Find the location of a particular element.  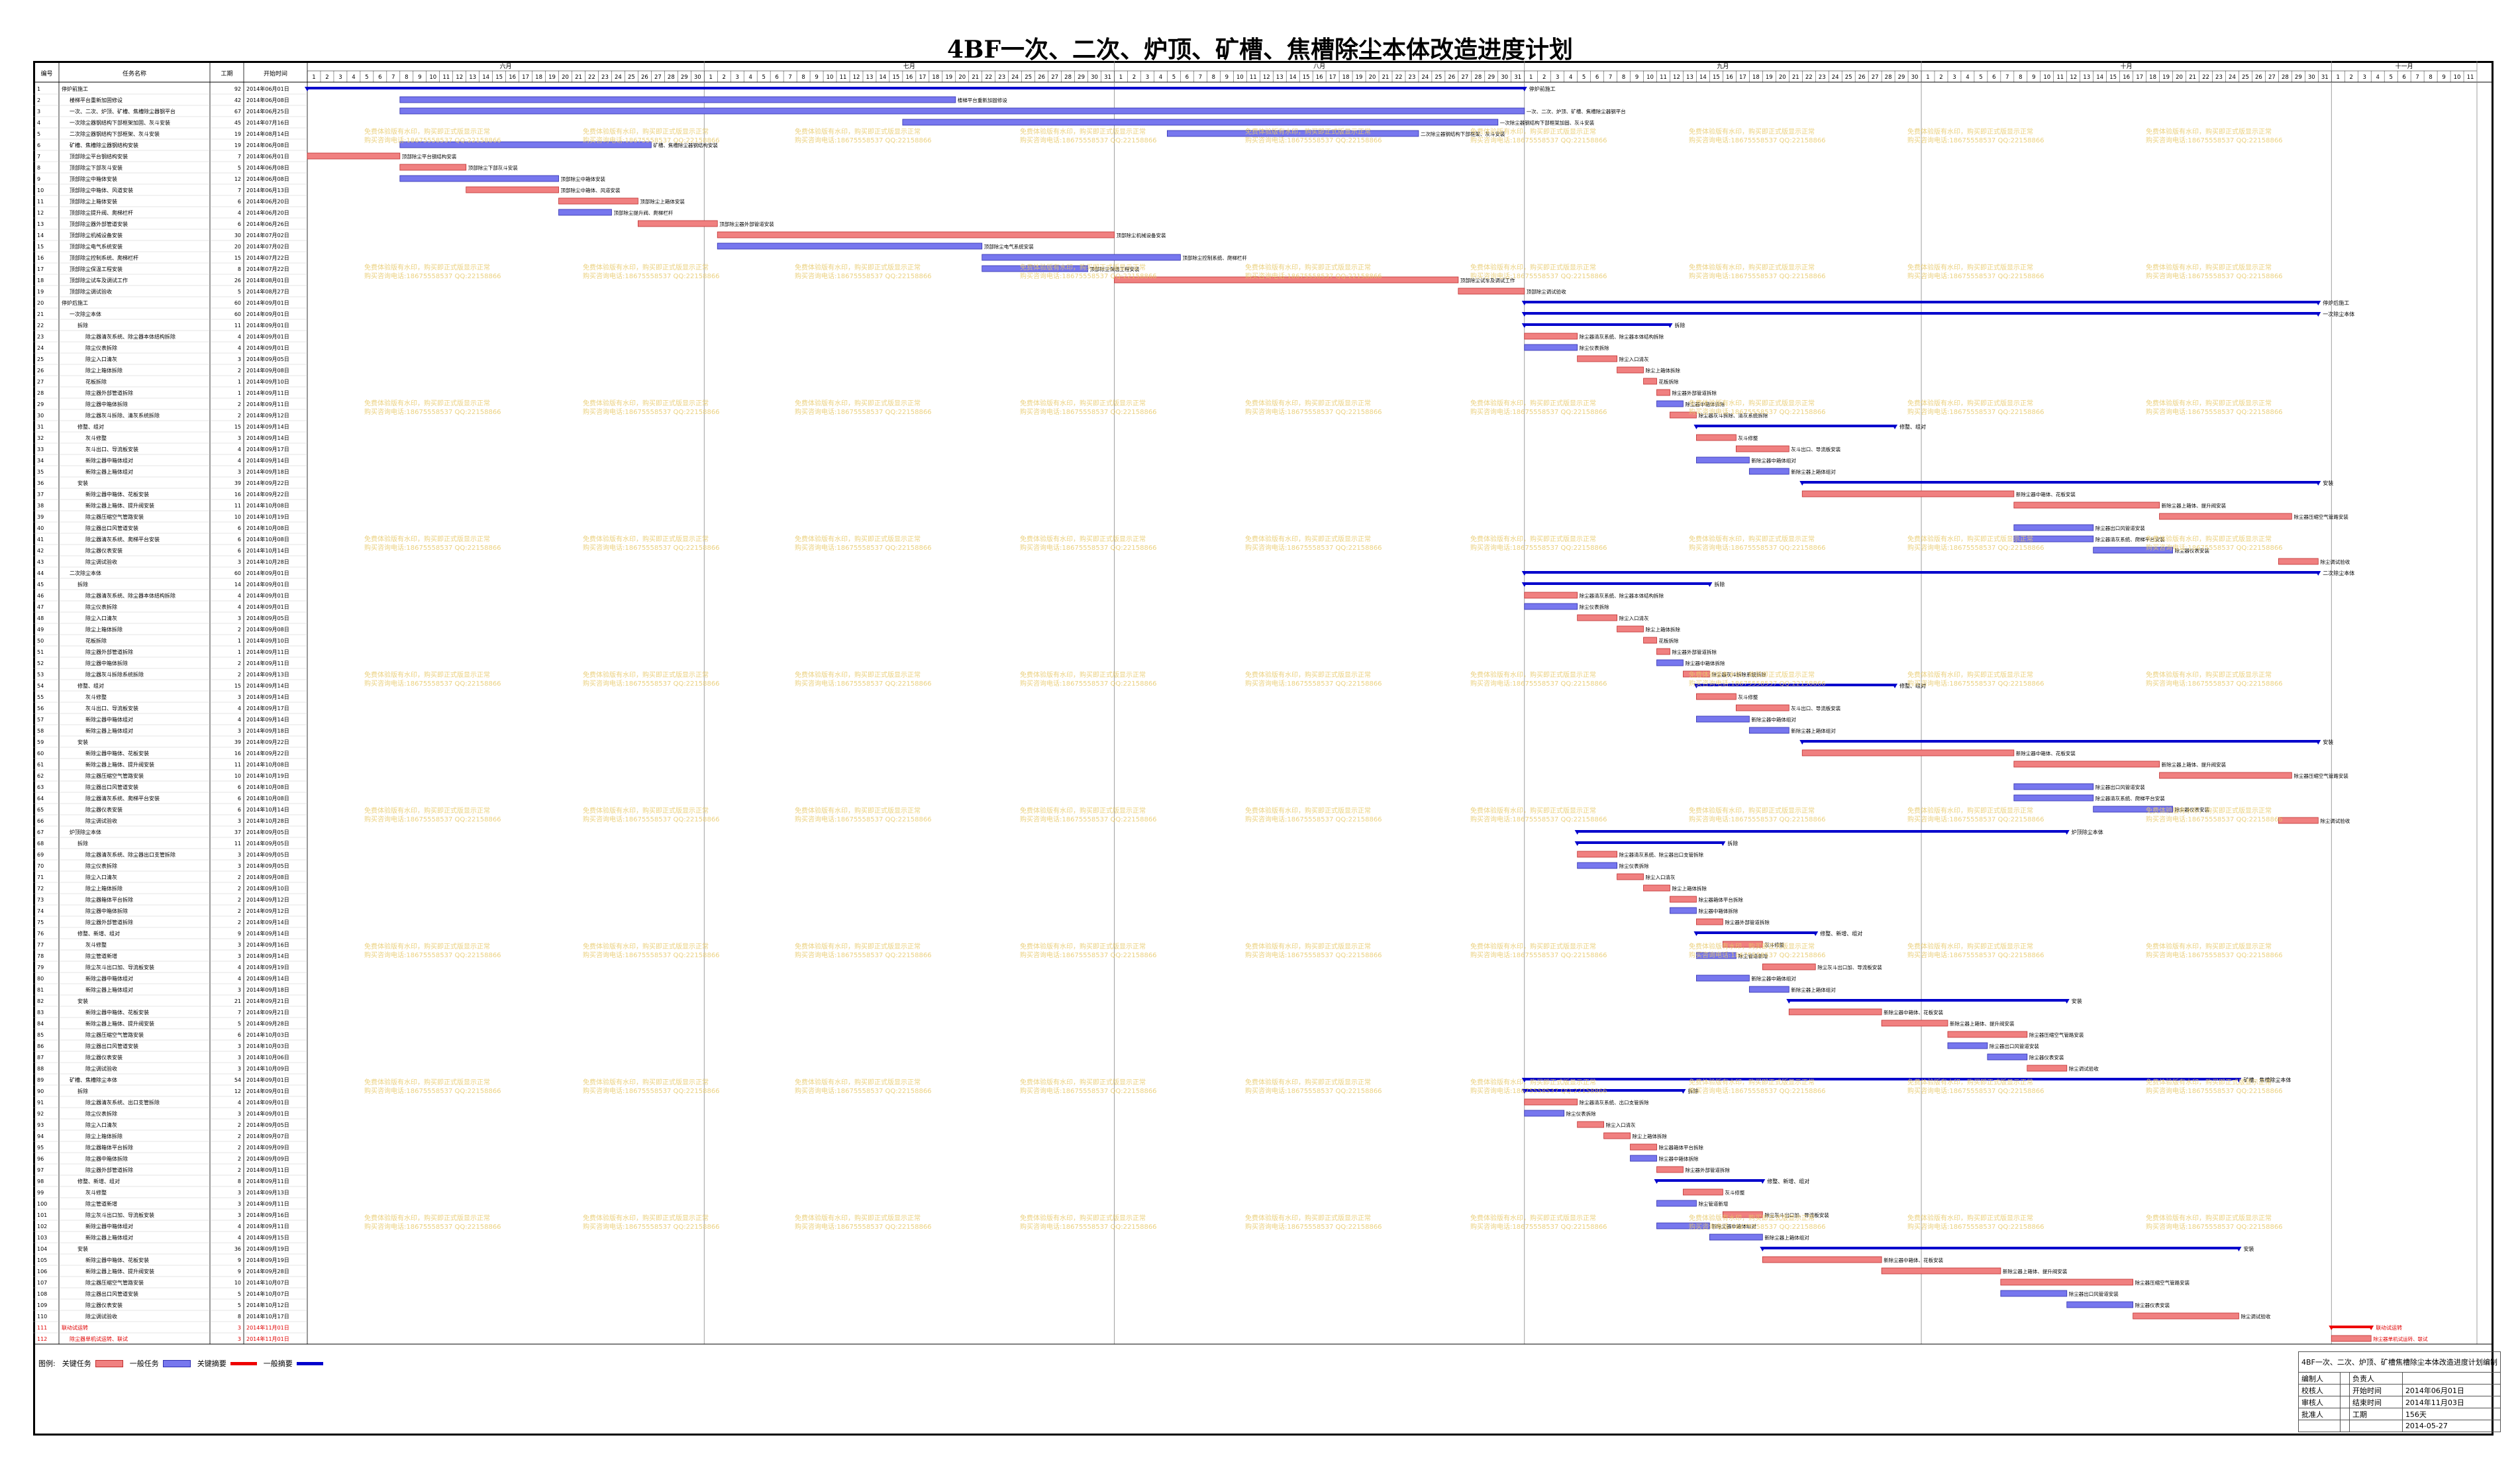

day-label: 20 is located at coordinates (2179, 77).